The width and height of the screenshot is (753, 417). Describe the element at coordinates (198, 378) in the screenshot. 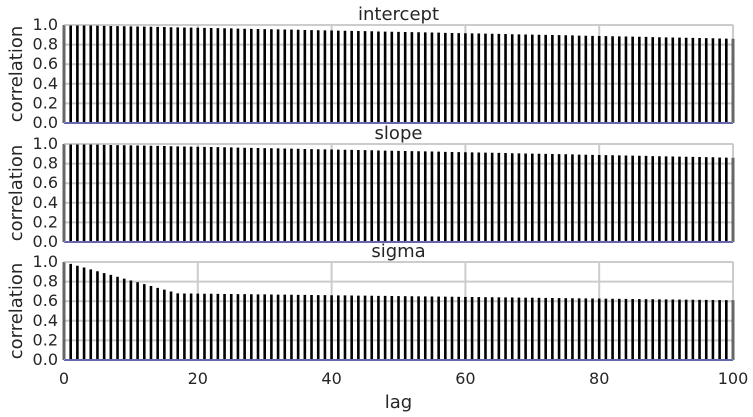

I see `x-tick-label: 20` at that location.